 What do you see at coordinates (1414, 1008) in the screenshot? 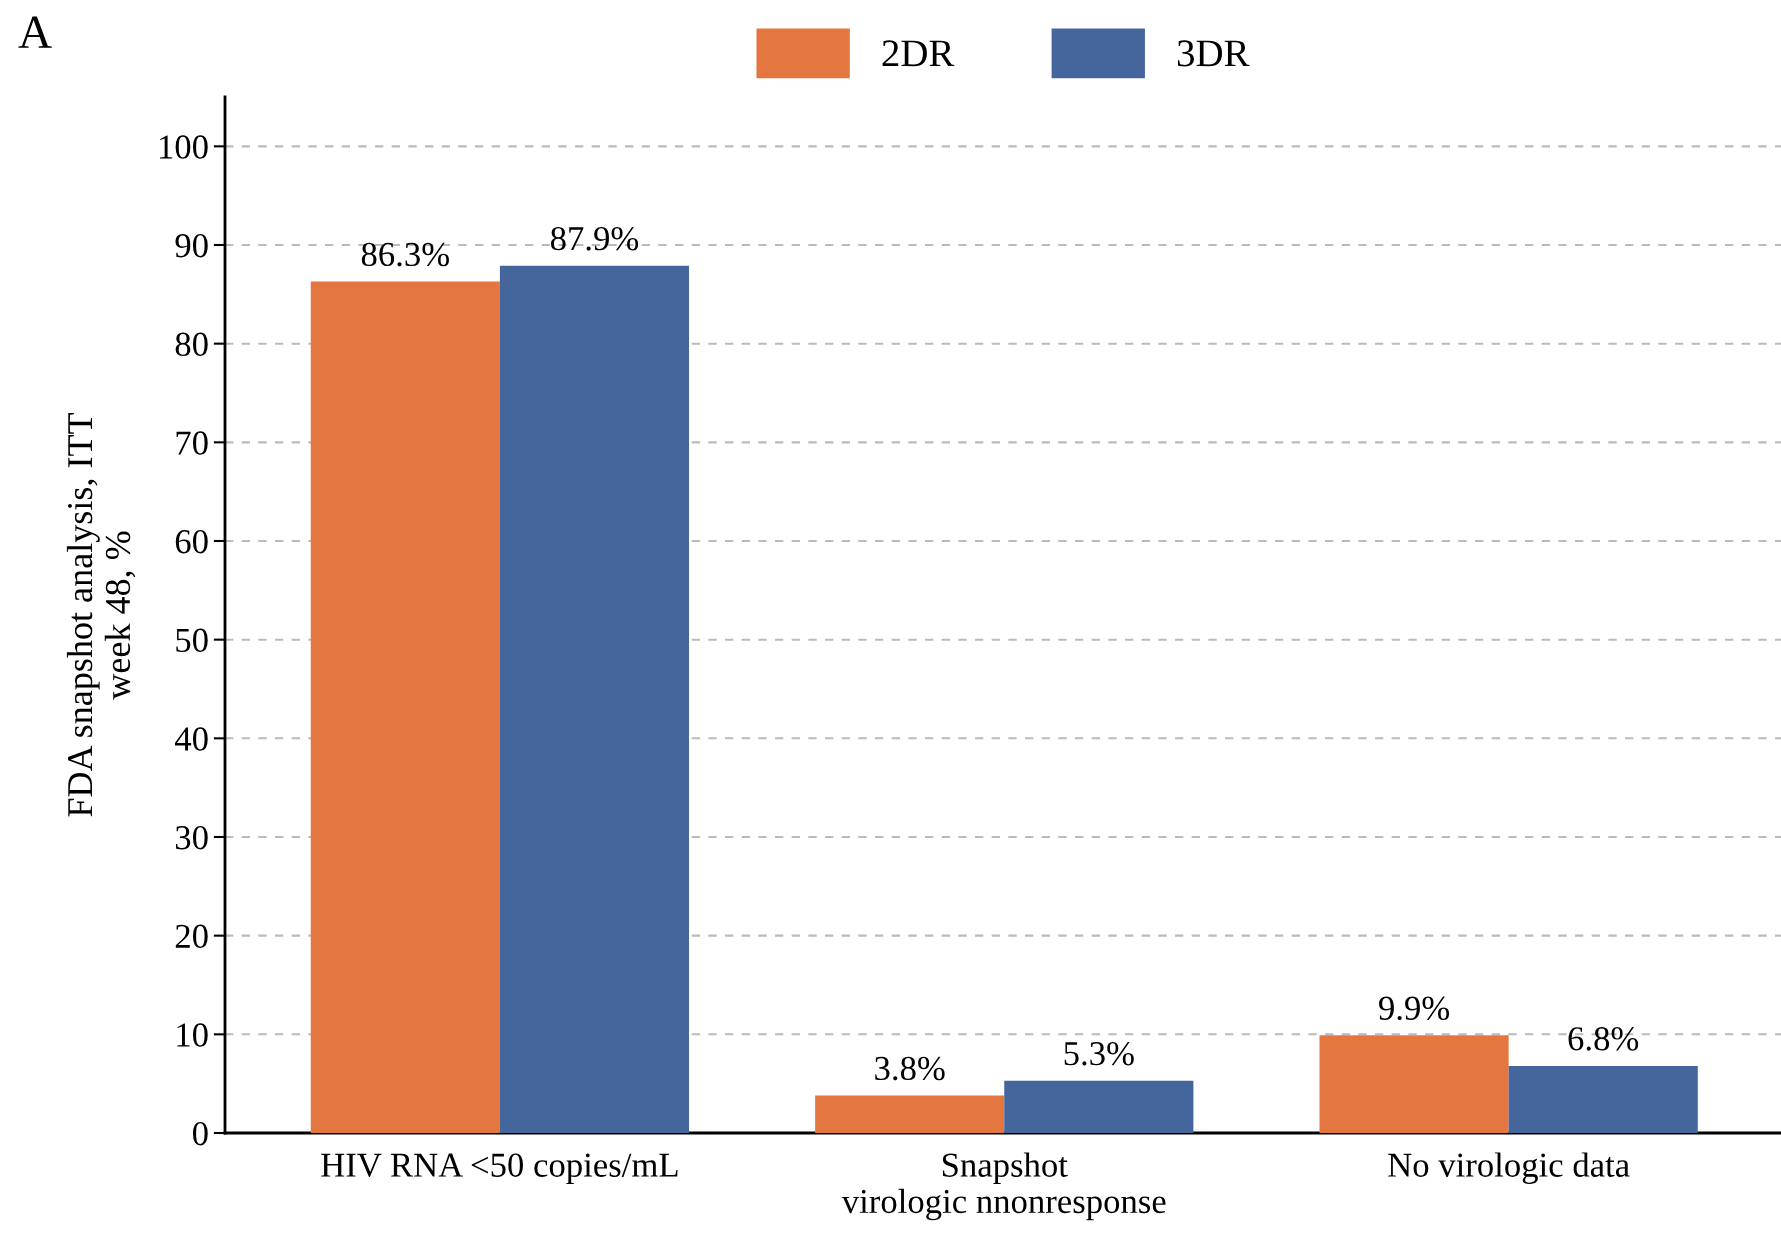
I see `data-label: 9.9%` at bounding box center [1414, 1008].